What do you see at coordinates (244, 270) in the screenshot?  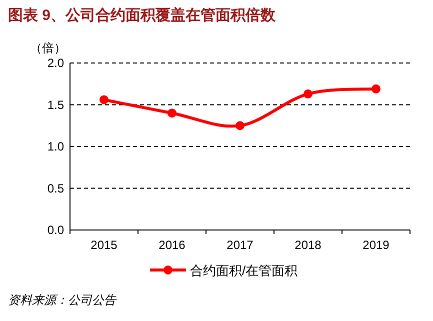 I see `legend-label: 合约面积/在管面积` at bounding box center [244, 270].